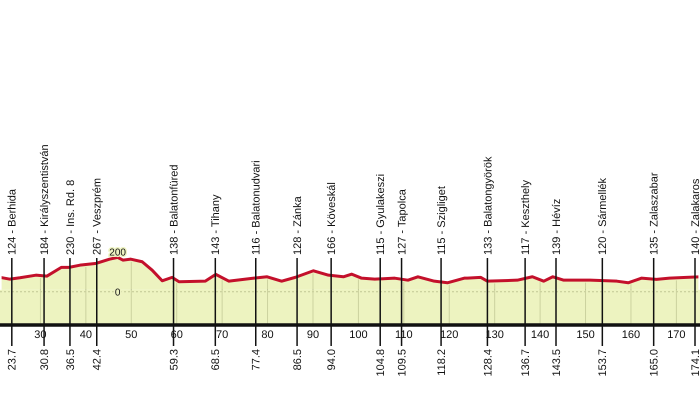 The image size is (700, 394). Describe the element at coordinates (44, 199) in the screenshot. I see `ref-line-label: 184 - Királyszentistván` at that location.